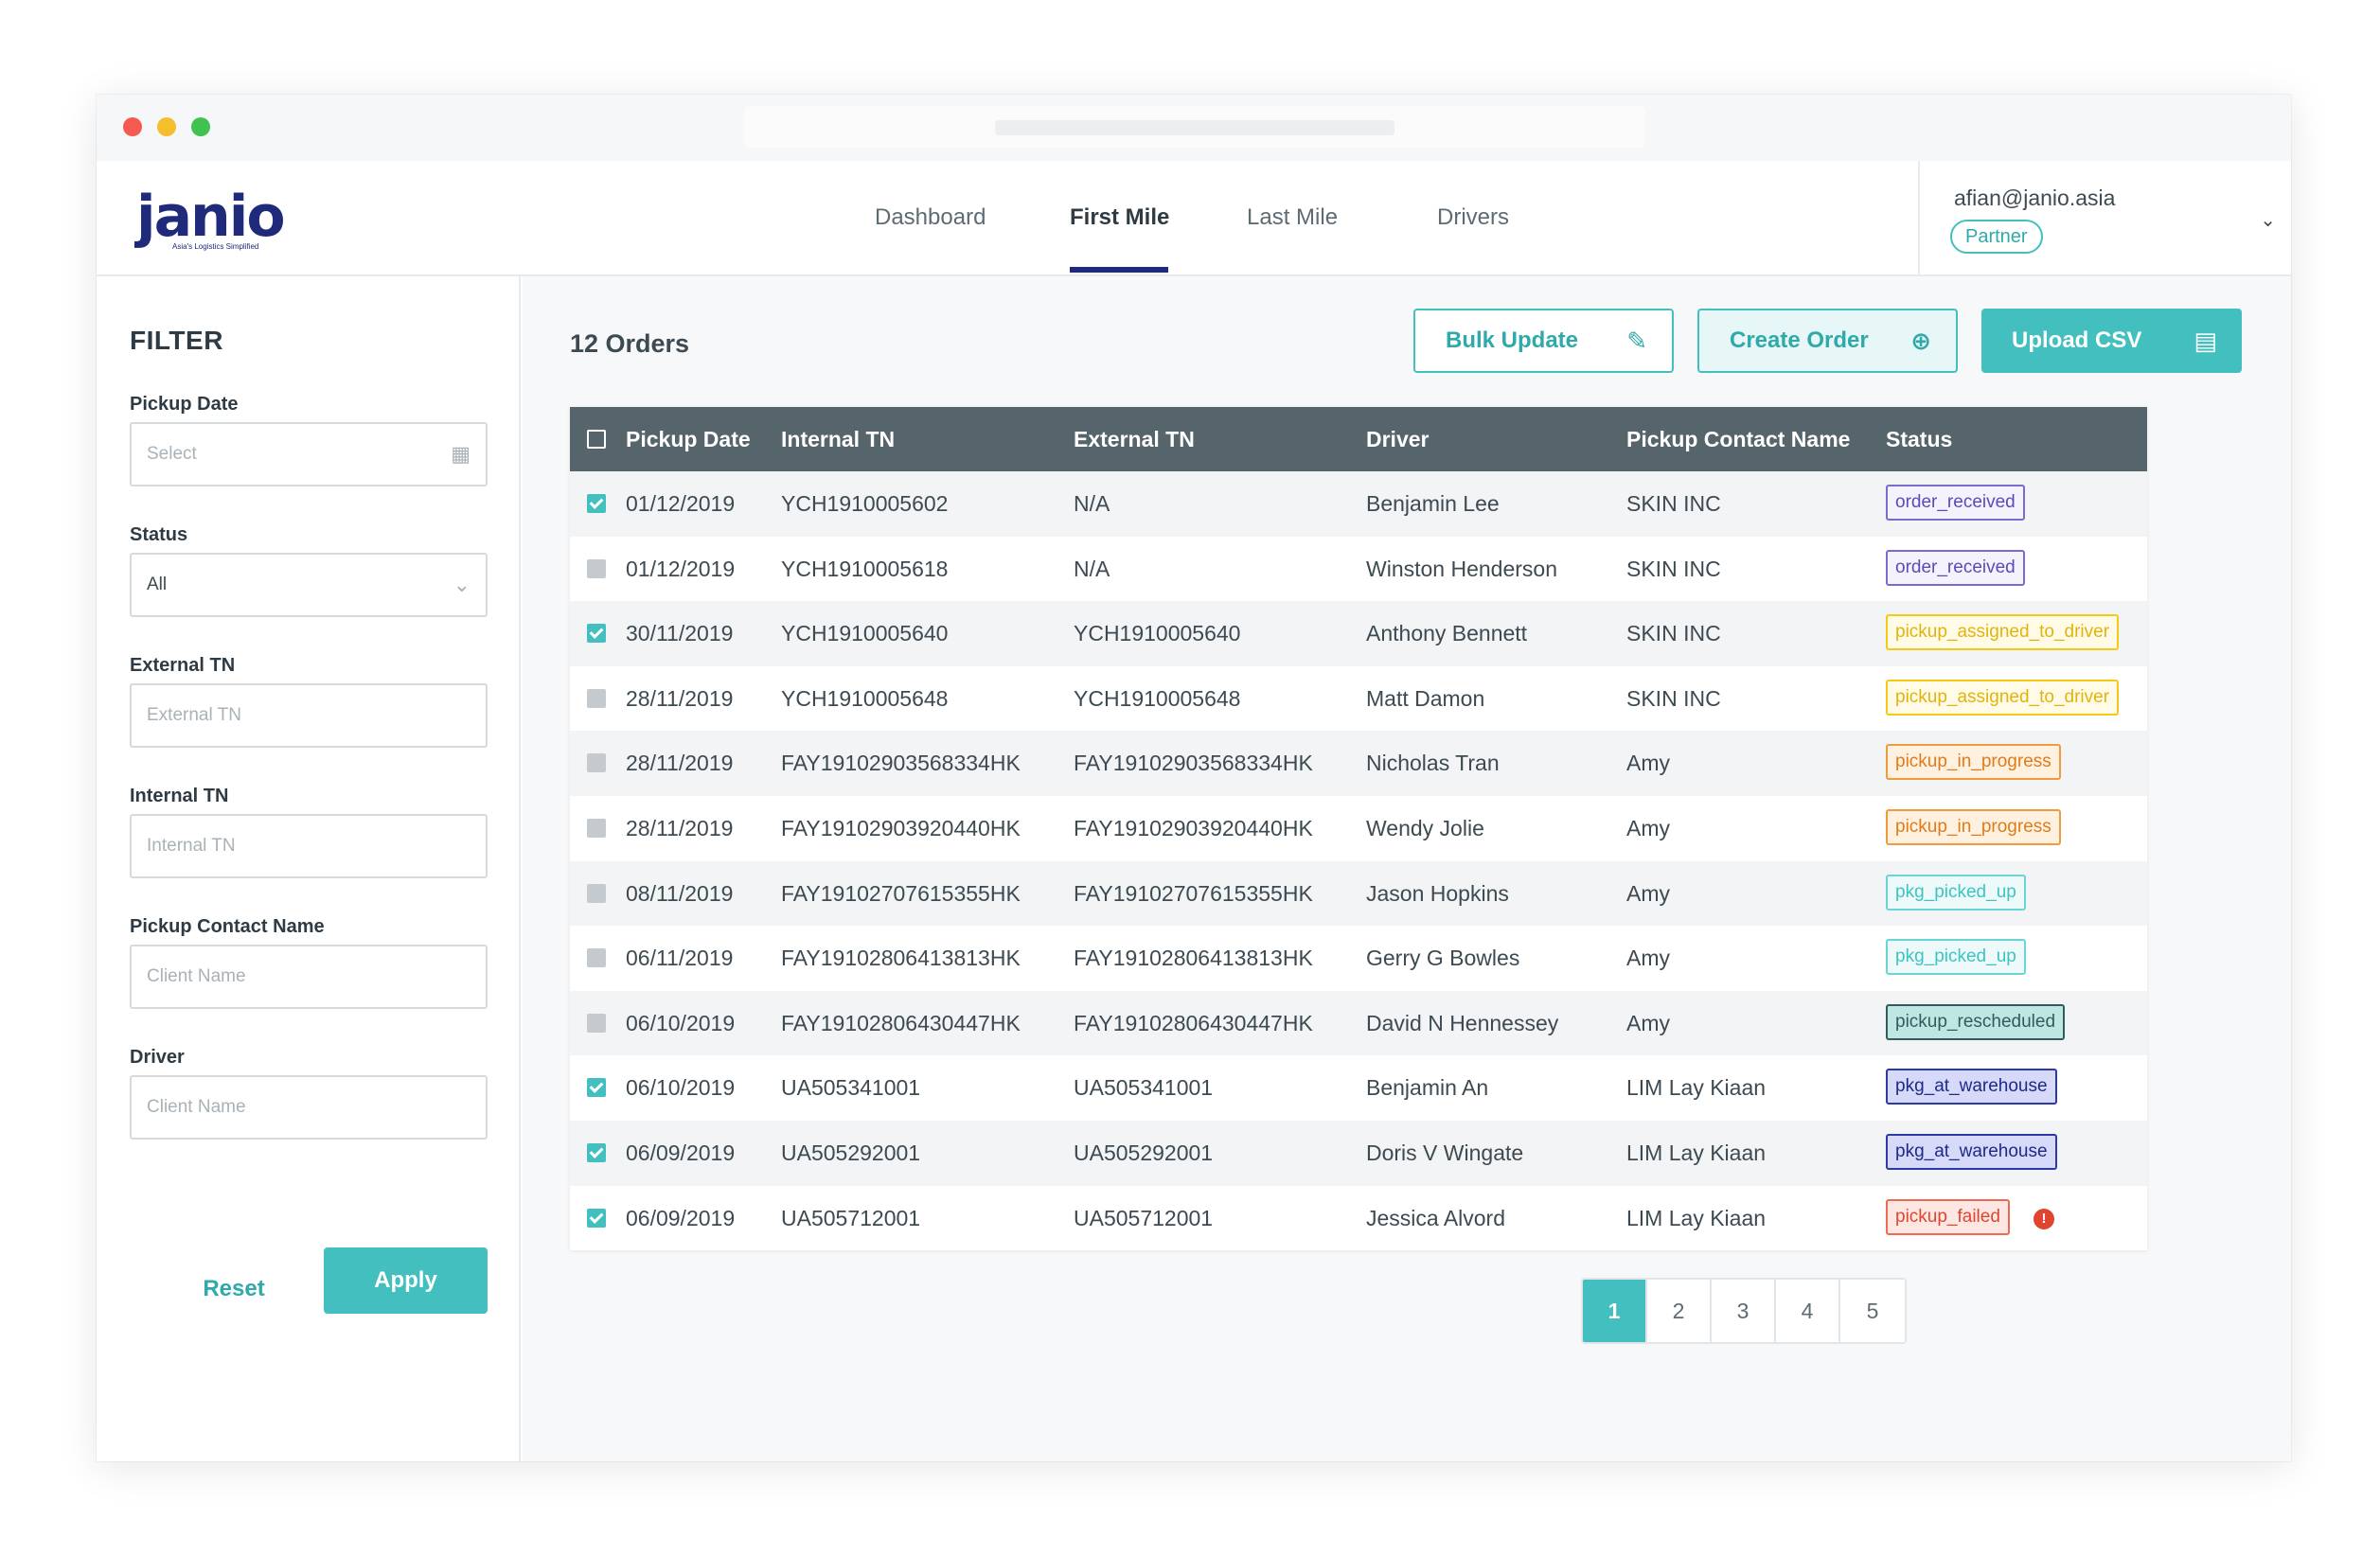  What do you see at coordinates (1445, 1152) in the screenshot?
I see `cell-driver: Doris V Wingate` at bounding box center [1445, 1152].